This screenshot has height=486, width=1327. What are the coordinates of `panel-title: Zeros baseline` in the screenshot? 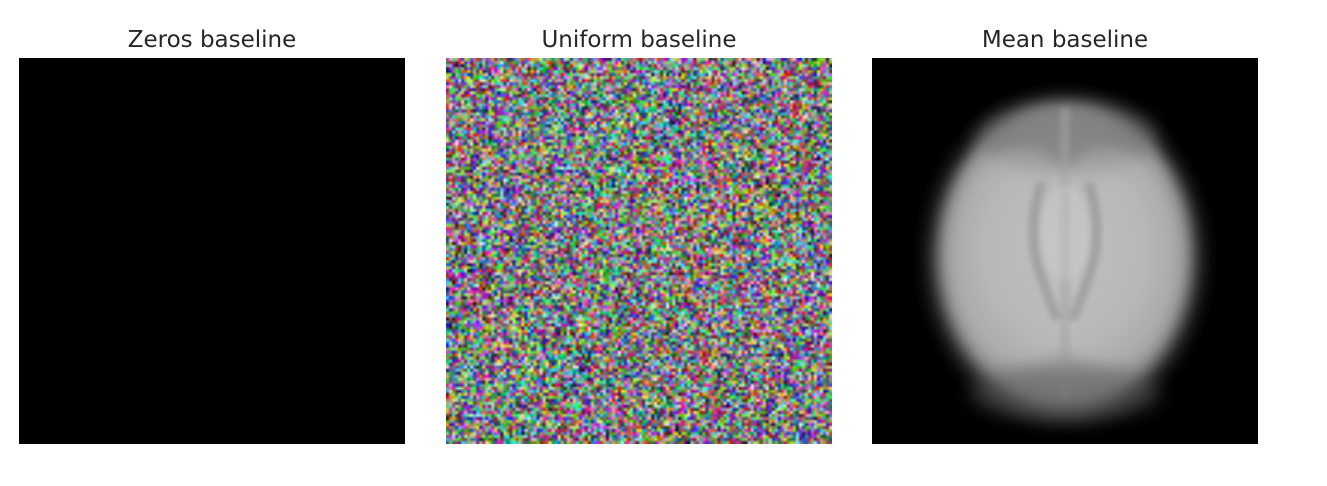 It's located at (212, 40).